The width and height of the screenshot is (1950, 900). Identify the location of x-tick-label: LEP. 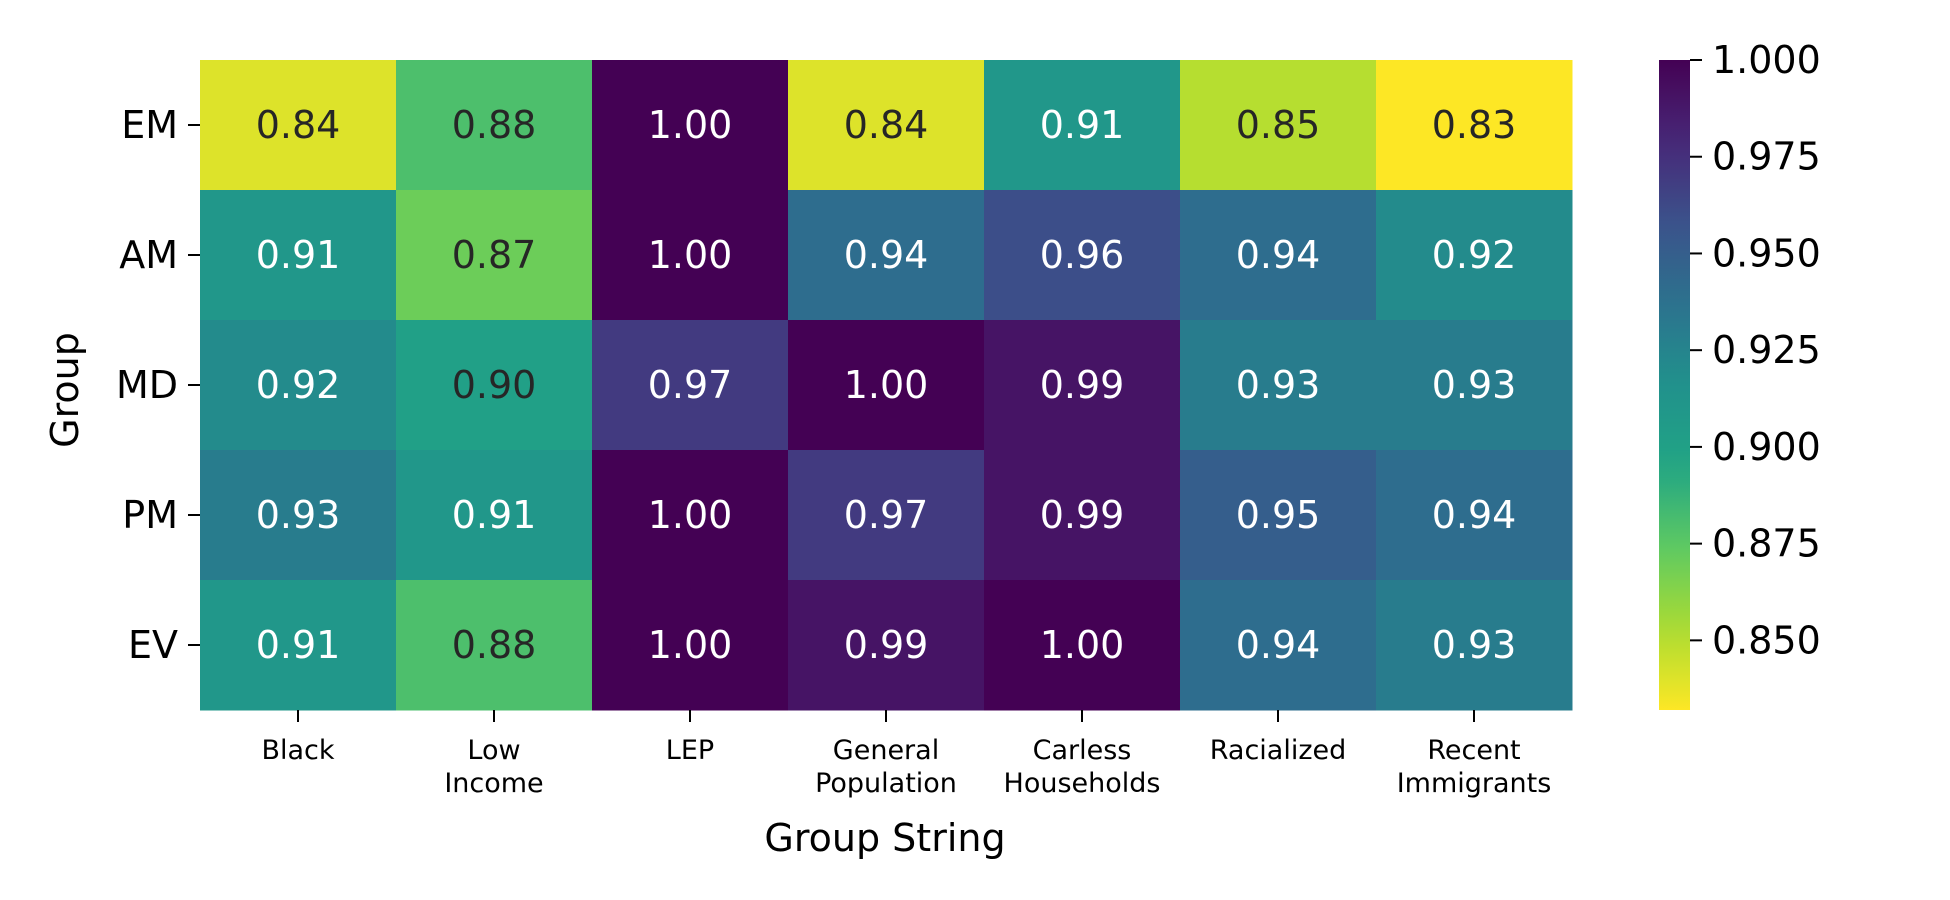
(690, 750).